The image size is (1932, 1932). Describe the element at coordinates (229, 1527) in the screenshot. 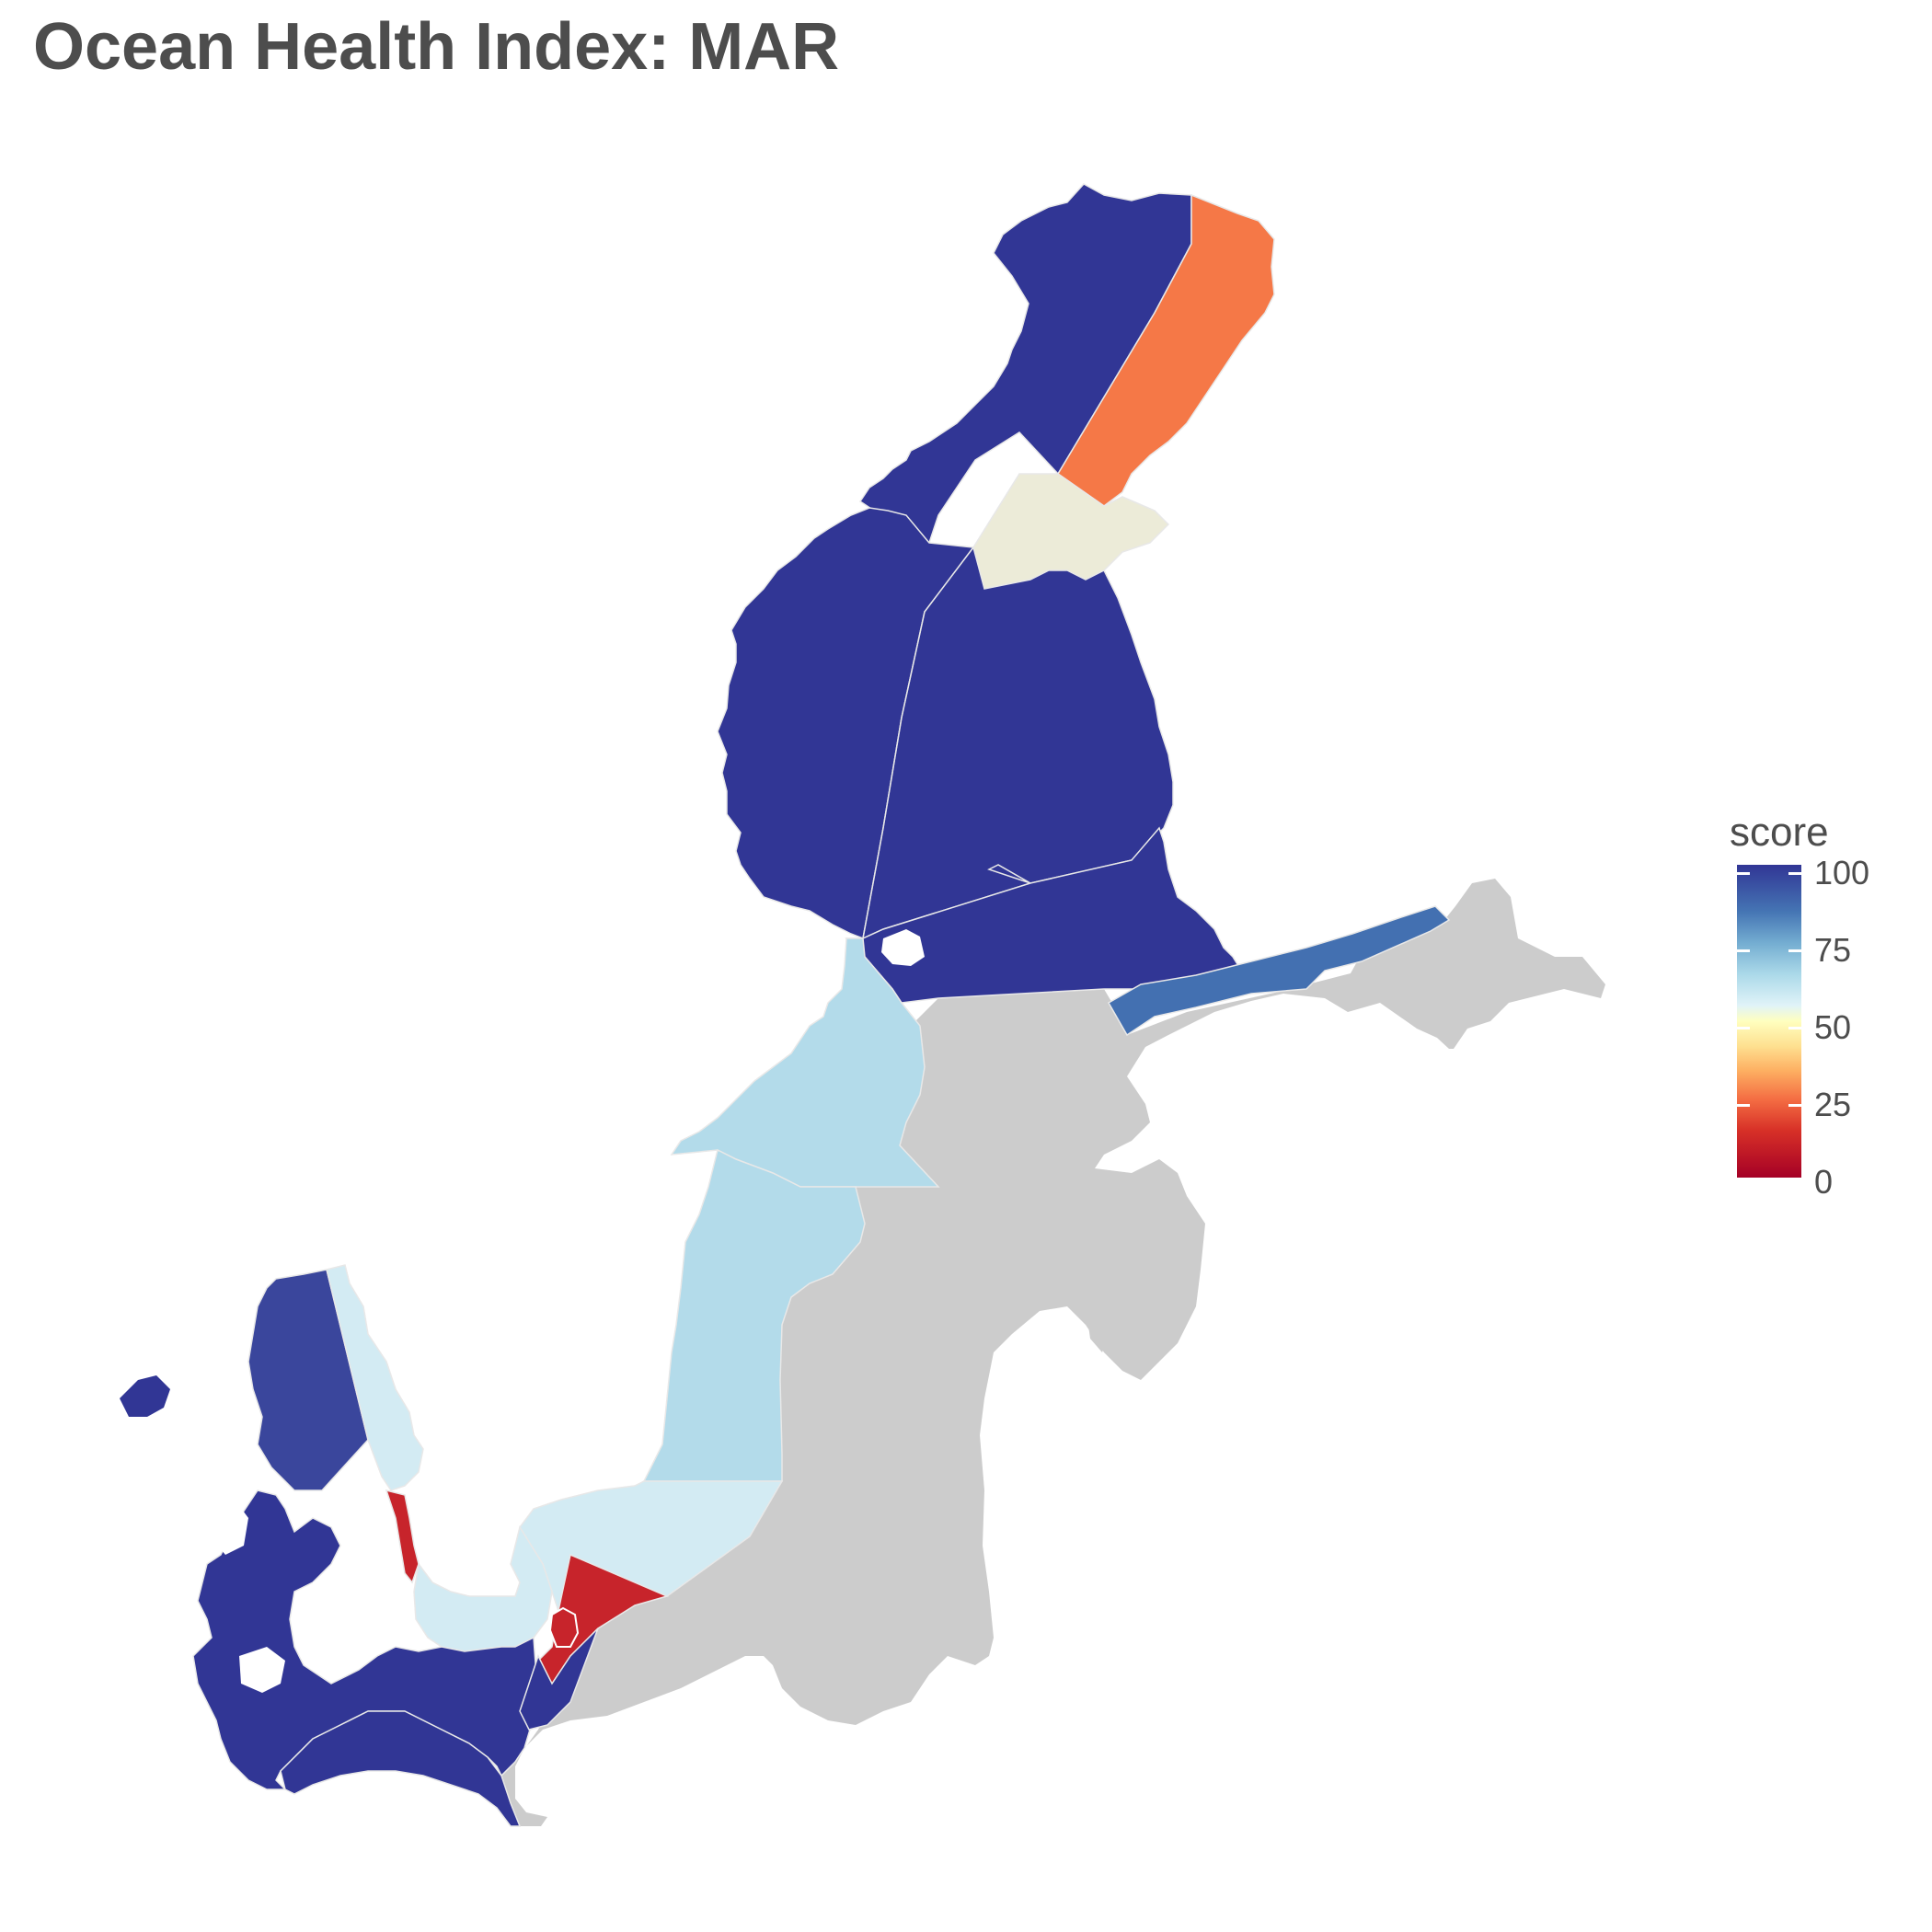

I see `map-island-jutland-north` at that location.